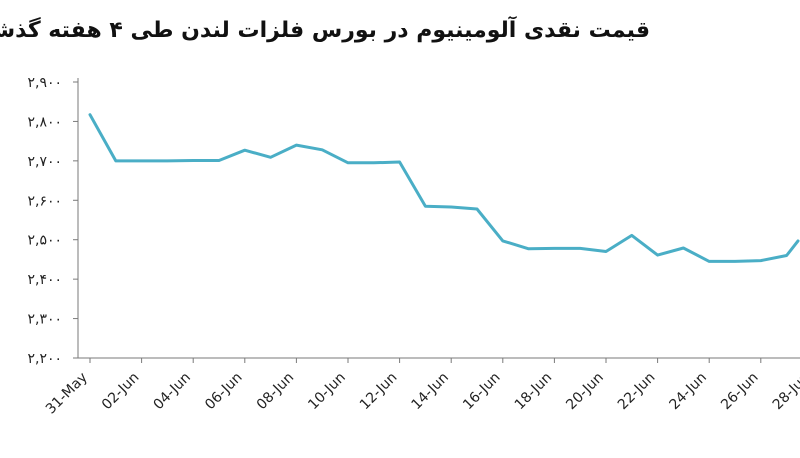 This screenshot has width=800, height=458. I want to click on y-tick-label: ۲,۳۰۰, so click(44, 320).